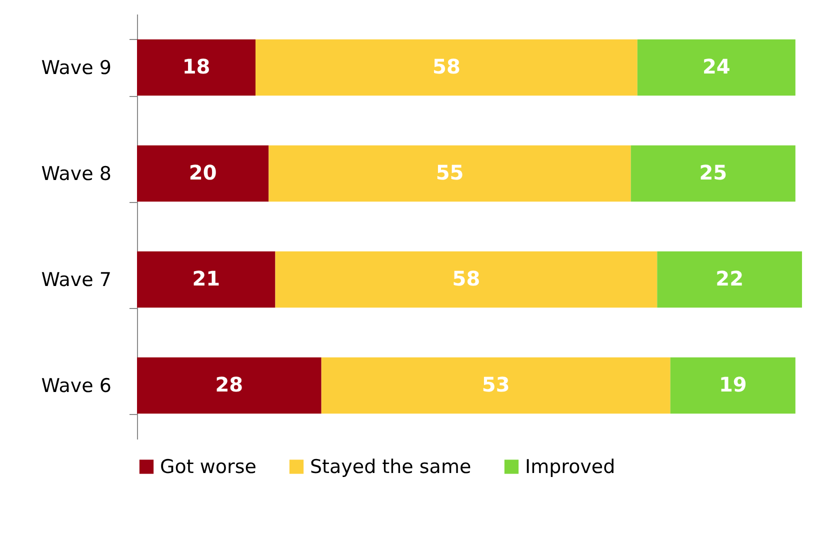  I want to click on data-label: 18, so click(196, 66).